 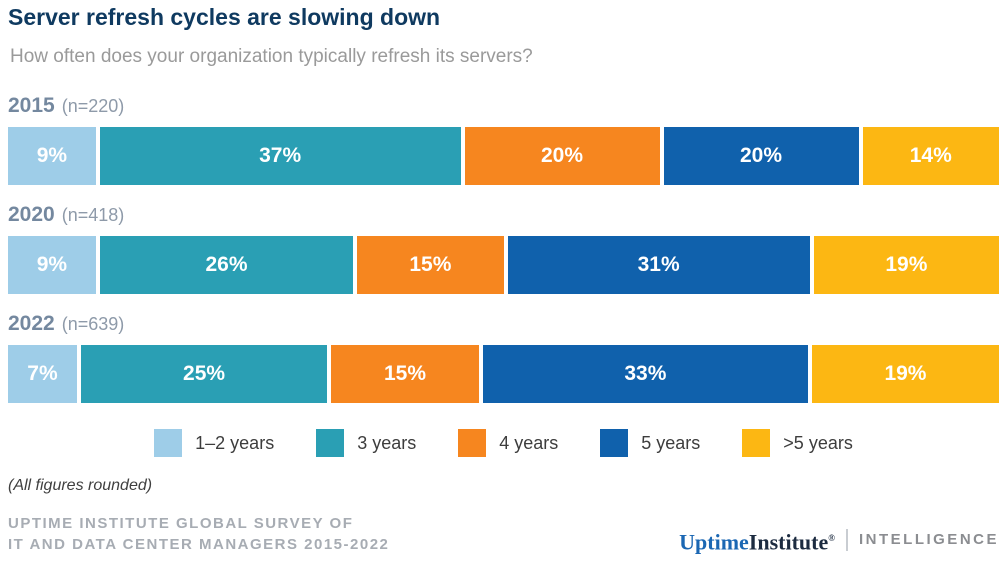 I want to click on segment-value-label: 37%, so click(x=280, y=155).